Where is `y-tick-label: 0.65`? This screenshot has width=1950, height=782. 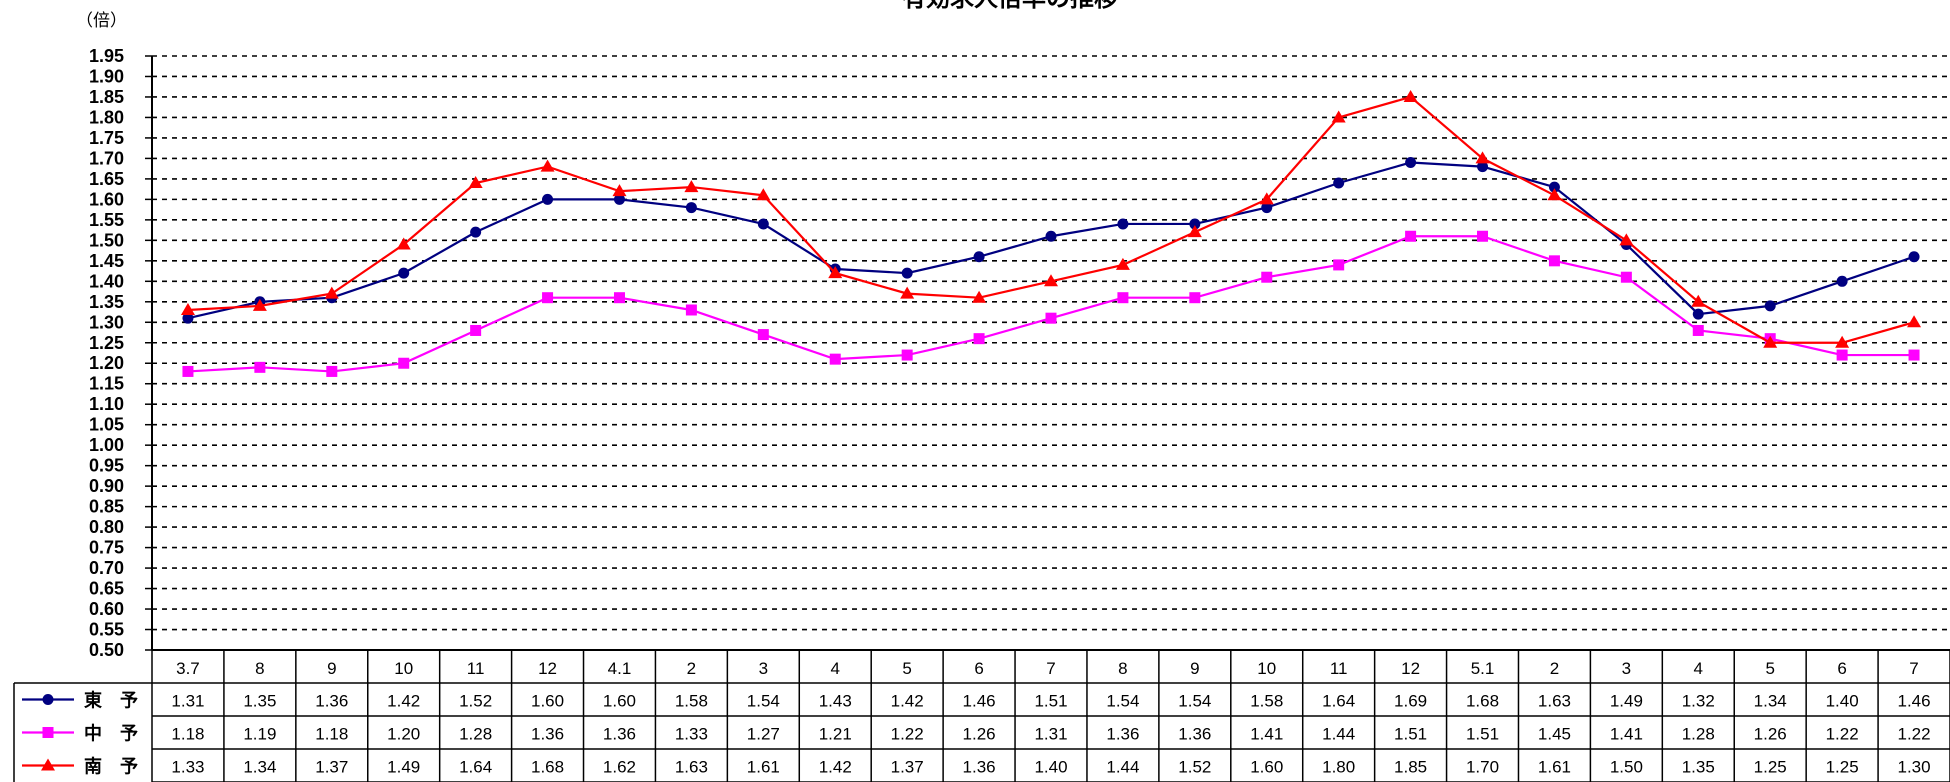
y-tick-label: 0.65 is located at coordinates (106, 589).